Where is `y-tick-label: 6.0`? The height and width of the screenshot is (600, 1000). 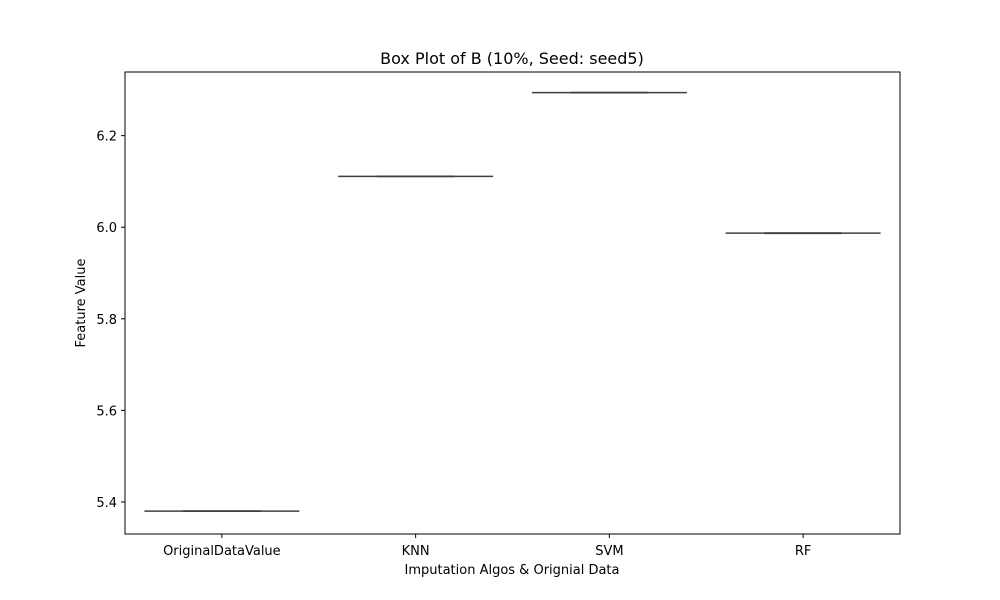
y-tick-label: 6.0 is located at coordinates (106, 228).